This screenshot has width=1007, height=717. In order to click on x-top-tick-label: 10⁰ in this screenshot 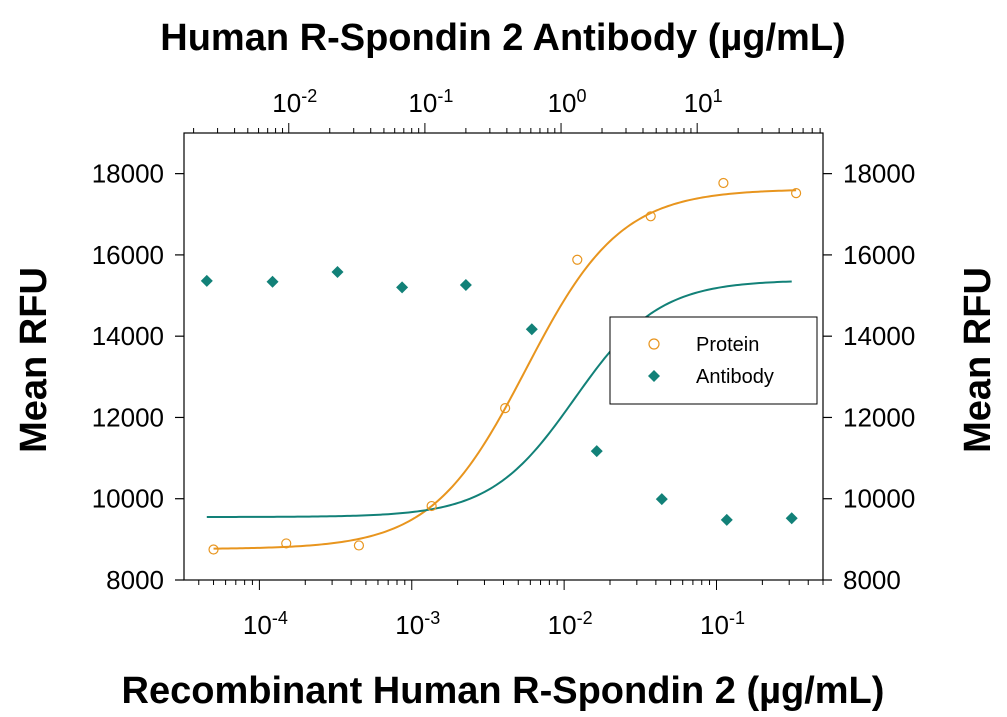, I will do `click(567, 102)`.